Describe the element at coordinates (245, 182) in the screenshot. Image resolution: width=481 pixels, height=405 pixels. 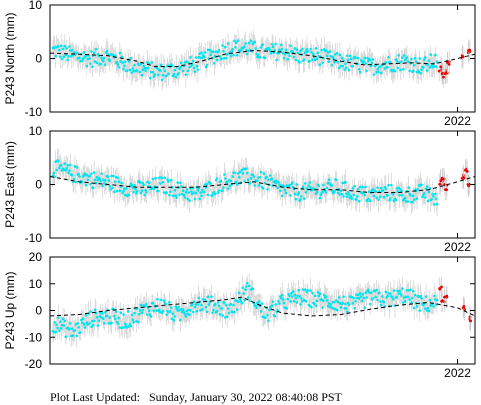
I see `error-bars` at that location.